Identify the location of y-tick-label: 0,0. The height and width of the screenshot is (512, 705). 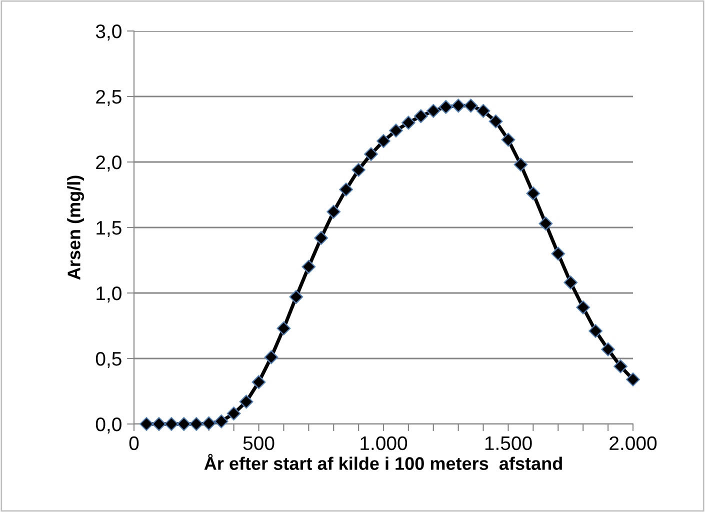
(109, 425).